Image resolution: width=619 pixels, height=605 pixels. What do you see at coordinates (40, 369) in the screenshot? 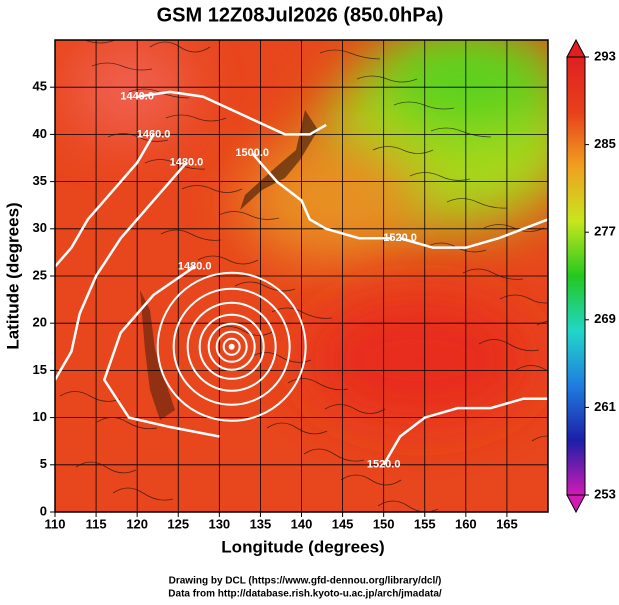
I see `y-tick-label: 15` at bounding box center [40, 369].